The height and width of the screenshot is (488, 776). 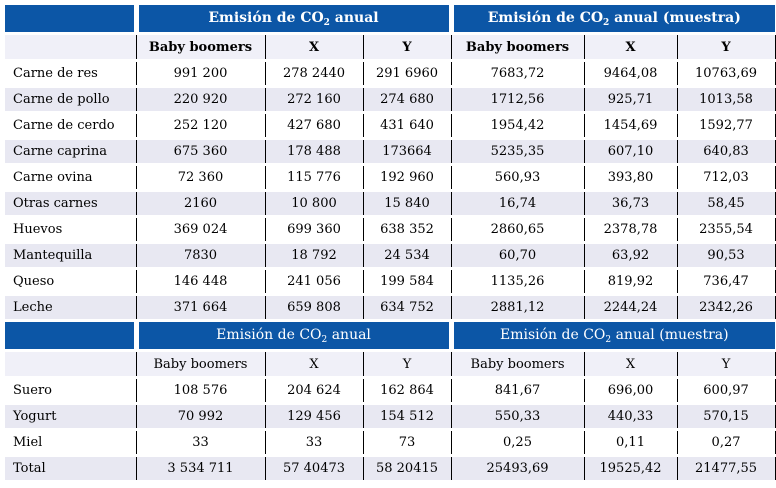 What do you see at coordinates (200, 282) in the screenshot?
I see `cell-value: 146 448` at bounding box center [200, 282].